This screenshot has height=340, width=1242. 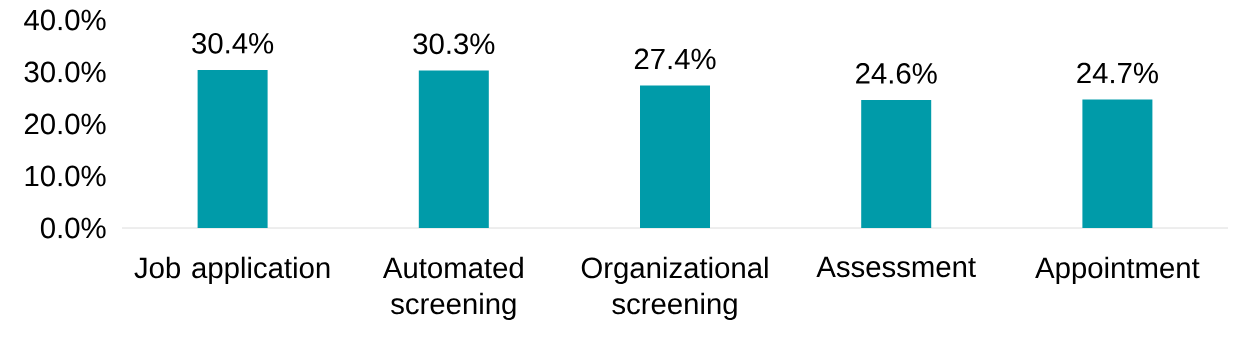 What do you see at coordinates (233, 43) in the screenshot?
I see `data-label: 30.4%` at bounding box center [233, 43].